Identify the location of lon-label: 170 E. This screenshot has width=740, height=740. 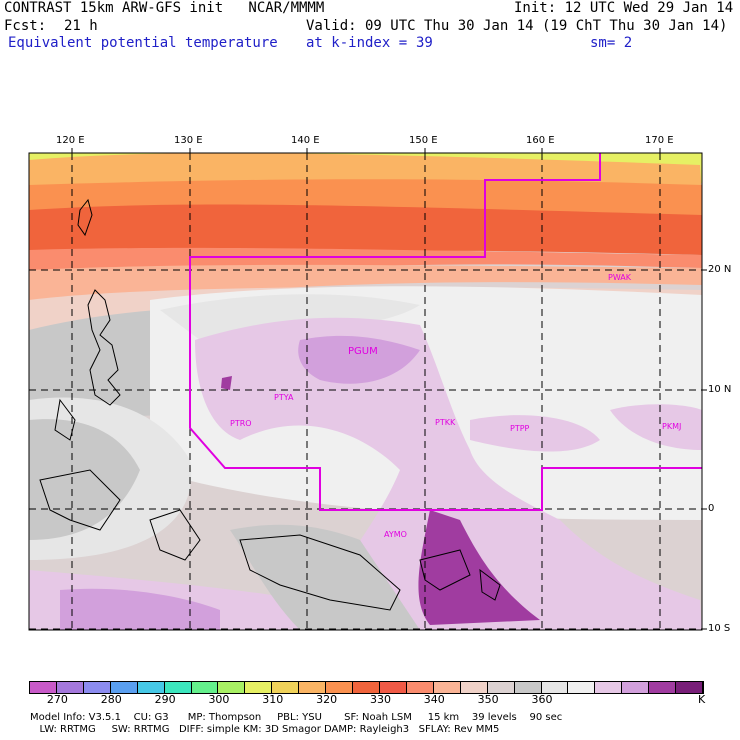
(659, 140).